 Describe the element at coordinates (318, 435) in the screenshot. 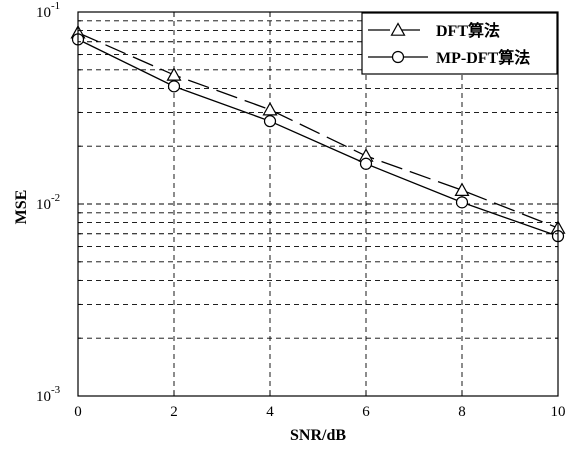

I see `x-axis-label: SNR/dB` at that location.